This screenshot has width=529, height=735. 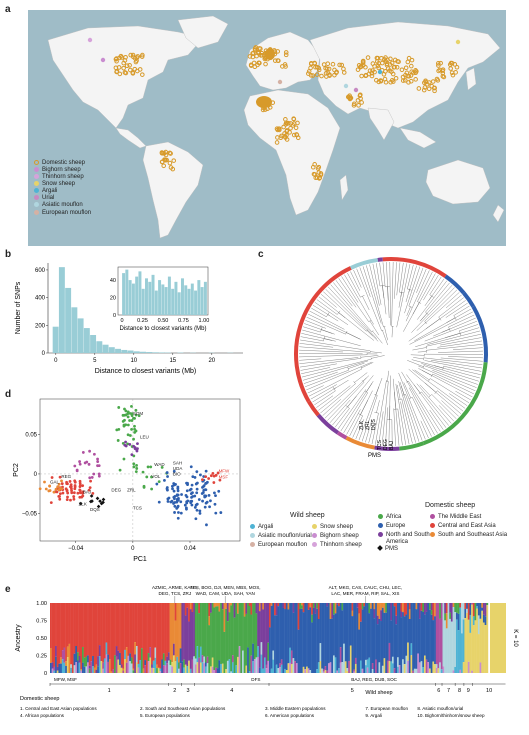 I want to click on admixture-wild-title: Wild sheep, so click(x=378, y=693).